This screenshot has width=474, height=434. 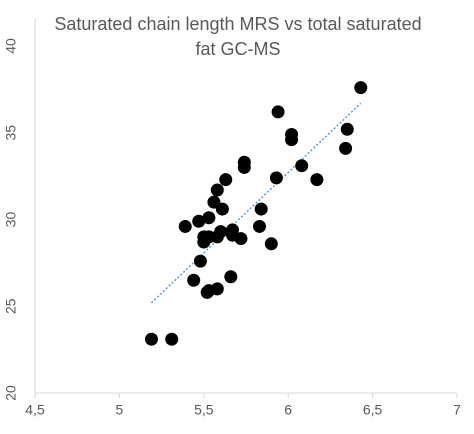 I want to click on x-tick-label: 5, so click(x=120, y=410).